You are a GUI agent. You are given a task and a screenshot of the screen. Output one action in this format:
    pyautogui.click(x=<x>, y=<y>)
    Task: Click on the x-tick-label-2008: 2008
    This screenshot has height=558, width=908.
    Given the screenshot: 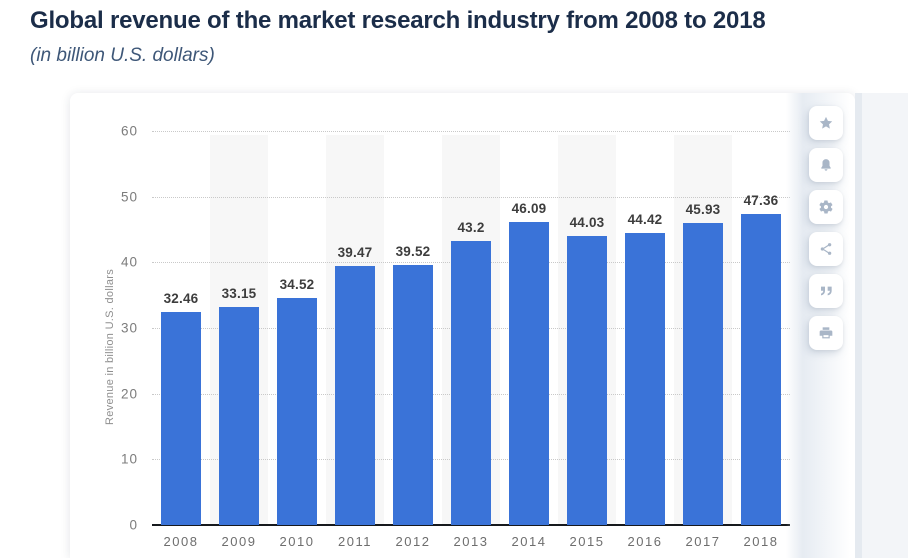 What is the action you would take?
    pyautogui.click(x=181, y=541)
    